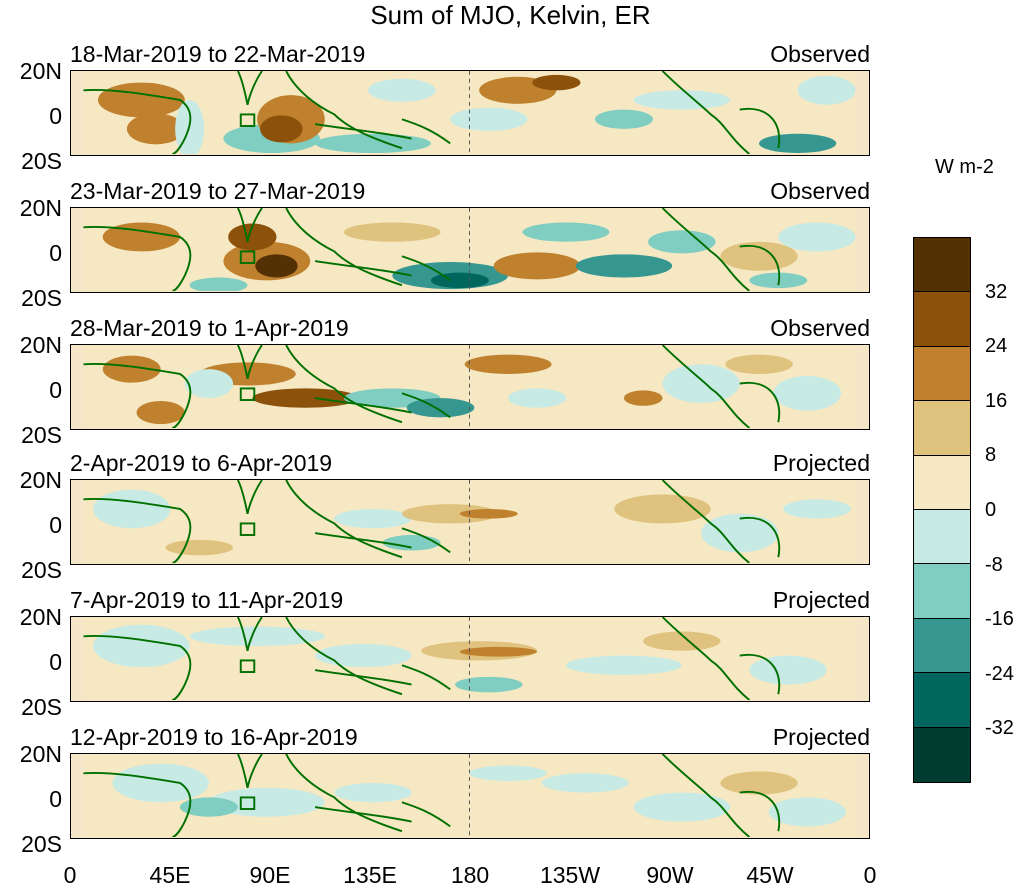 This screenshot has width=1021, height=889. What do you see at coordinates (201, 463) in the screenshot?
I see `panel-period: 2-Apr-2019 to 6-Apr-2019` at bounding box center [201, 463].